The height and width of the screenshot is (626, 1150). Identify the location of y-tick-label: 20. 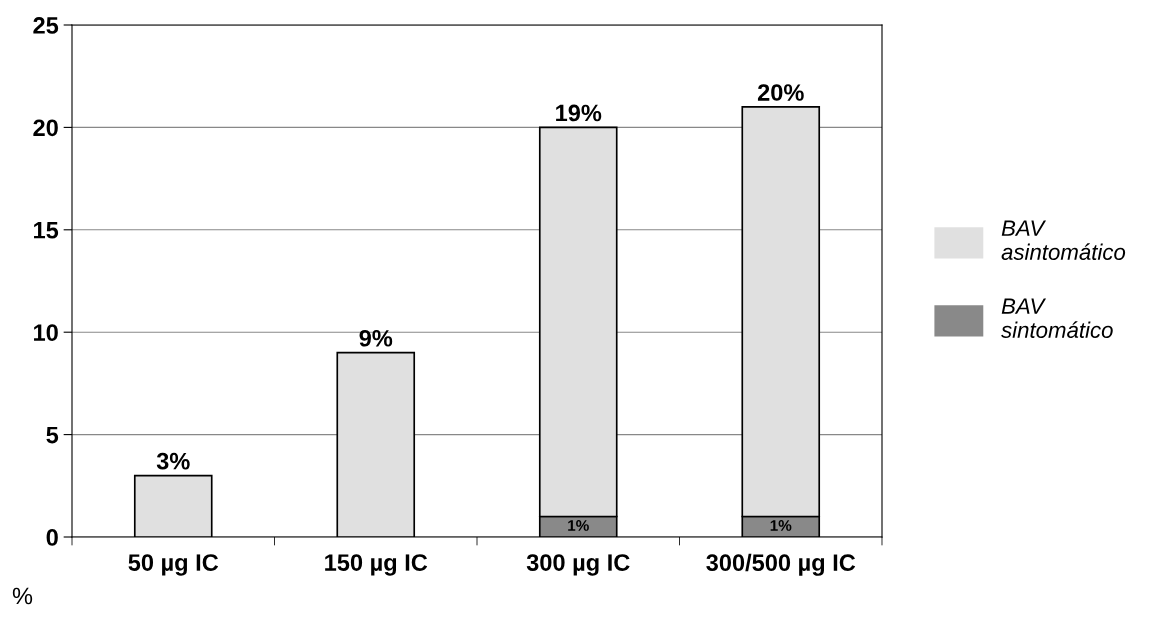
(45, 128).